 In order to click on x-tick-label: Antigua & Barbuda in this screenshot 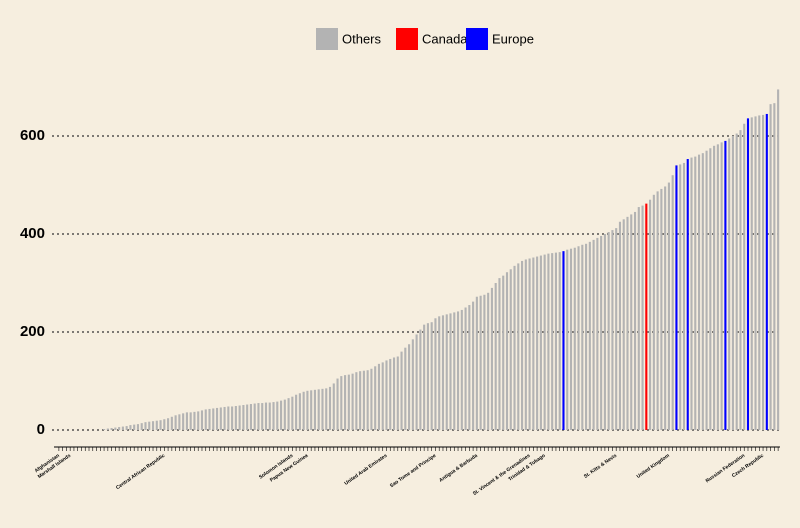, I will do `click(458, 468)`.